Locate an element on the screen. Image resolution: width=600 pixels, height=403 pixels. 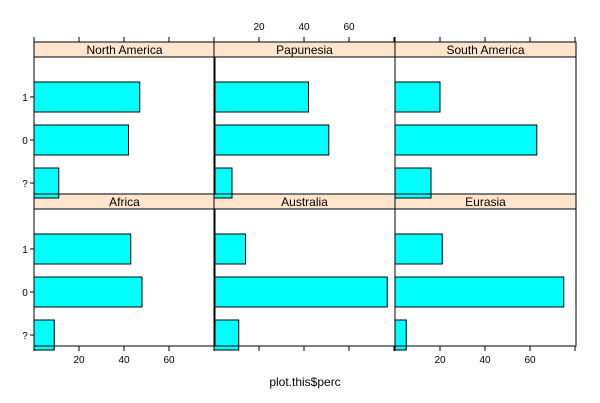
panel-frame-north-america is located at coordinates (124, 125).